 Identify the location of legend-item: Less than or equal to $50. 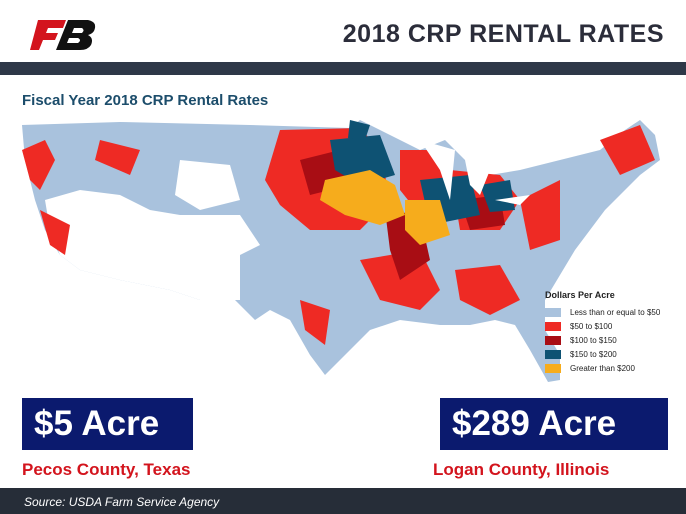
(602, 312).